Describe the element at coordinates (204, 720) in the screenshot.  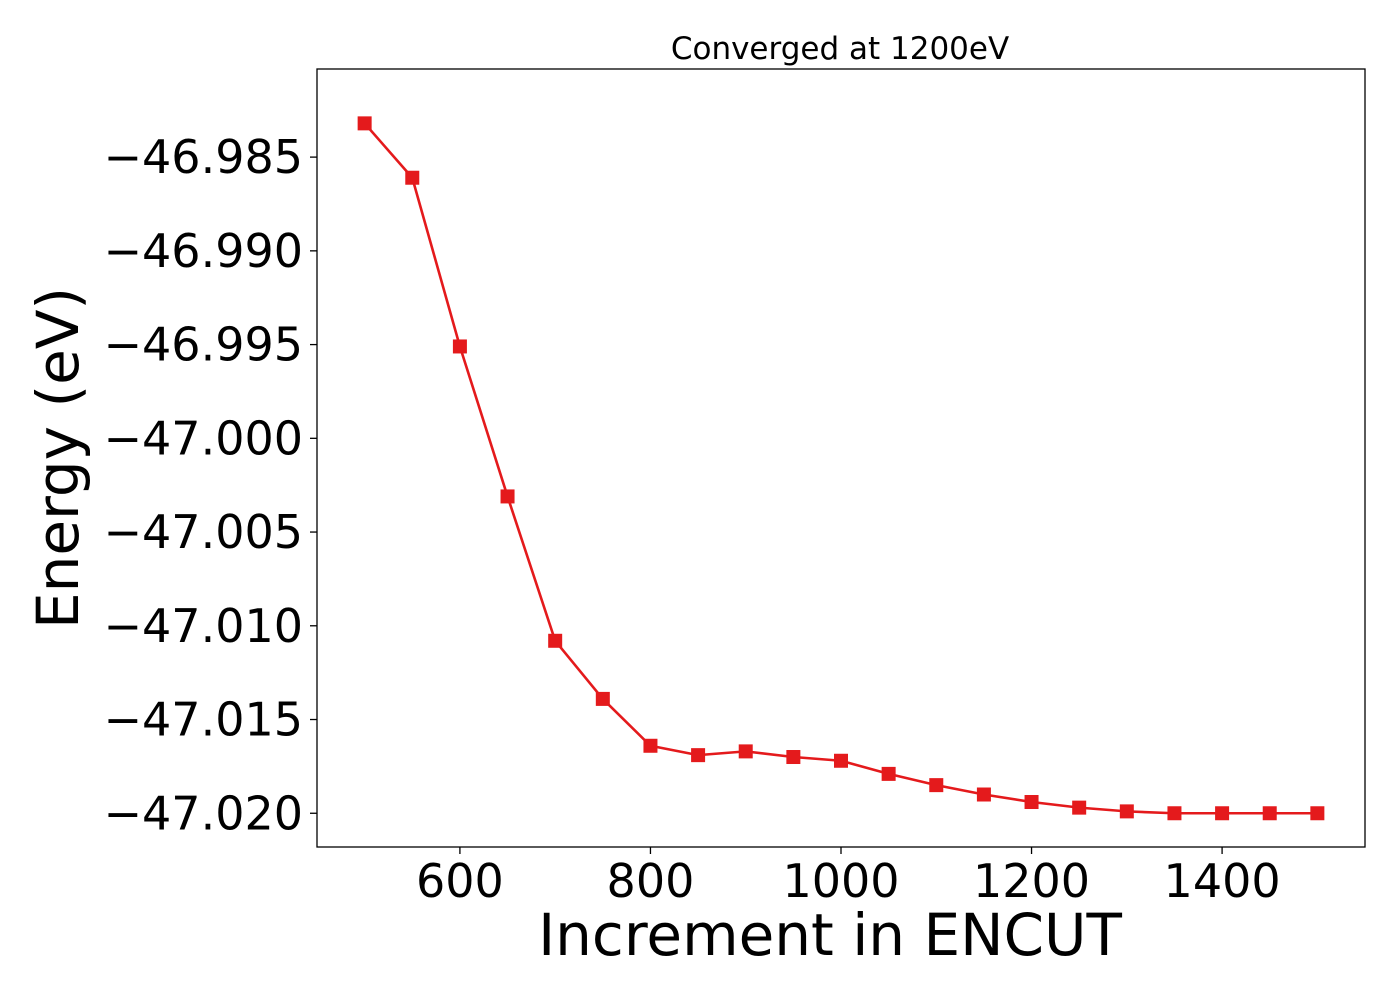
I see `y-tick-label: −47.015` at that location.